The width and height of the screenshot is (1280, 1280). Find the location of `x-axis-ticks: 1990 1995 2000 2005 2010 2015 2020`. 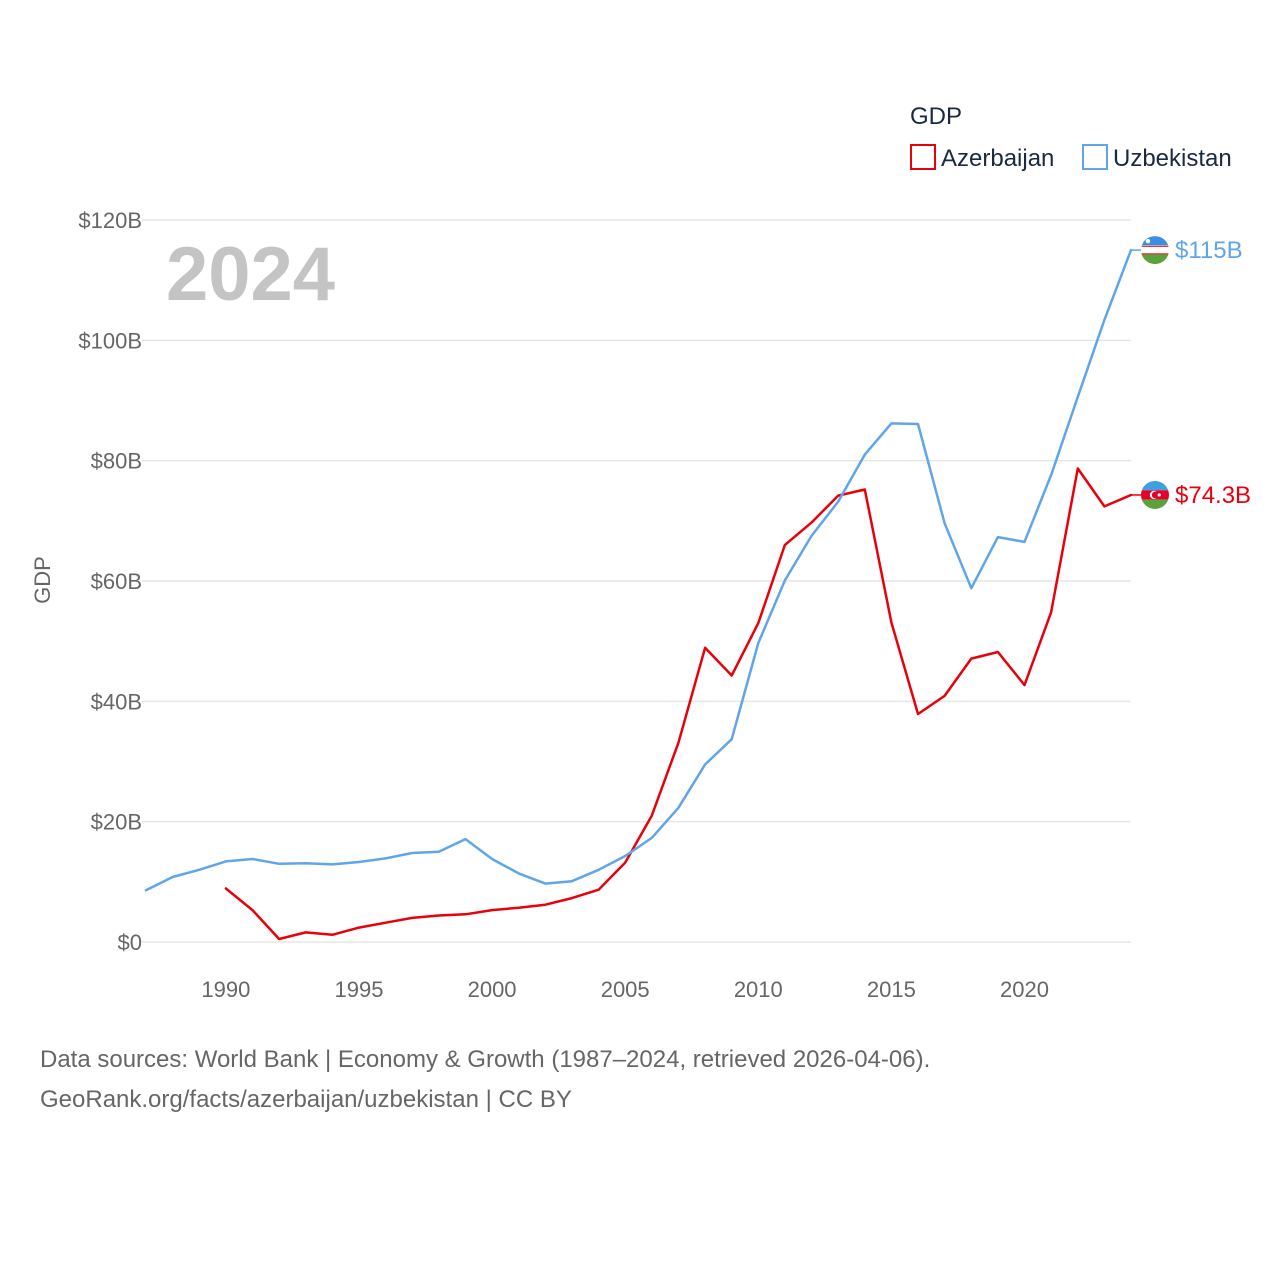

x-axis-ticks: 1990 1995 2000 2005 2010 2015 2020 is located at coordinates (625, 989).